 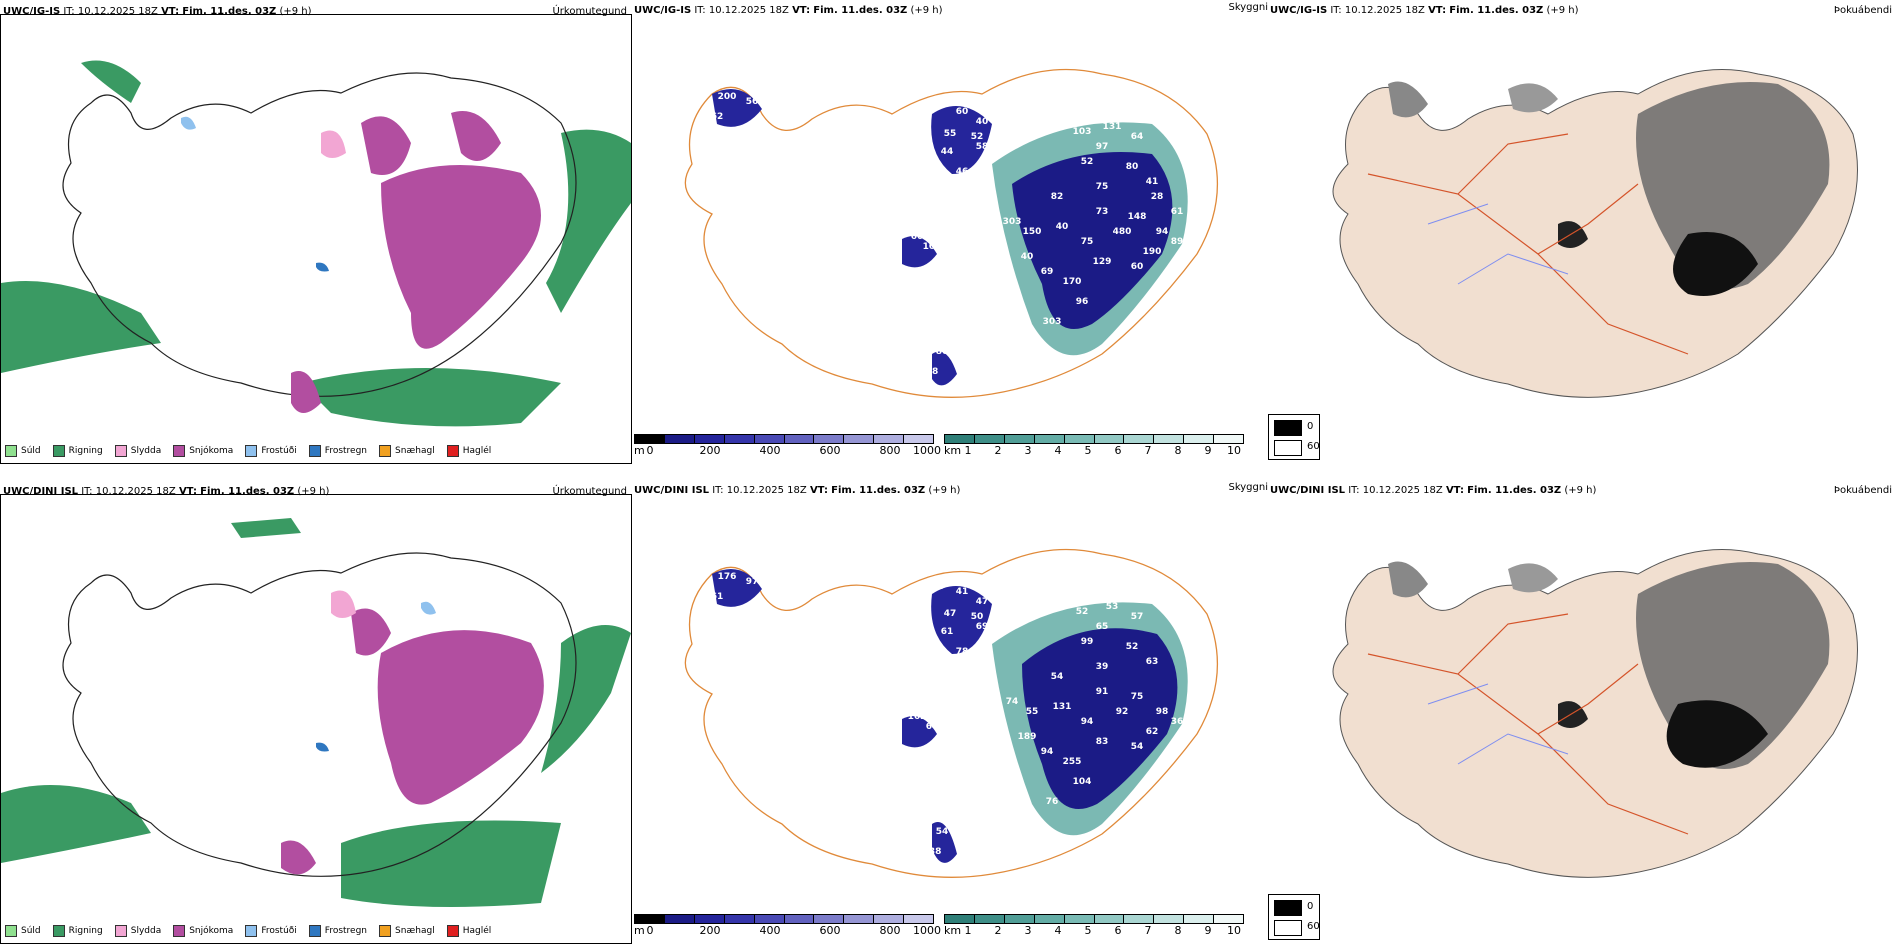 I want to click on snow-depth-label: 41, so click(x=1152, y=182).